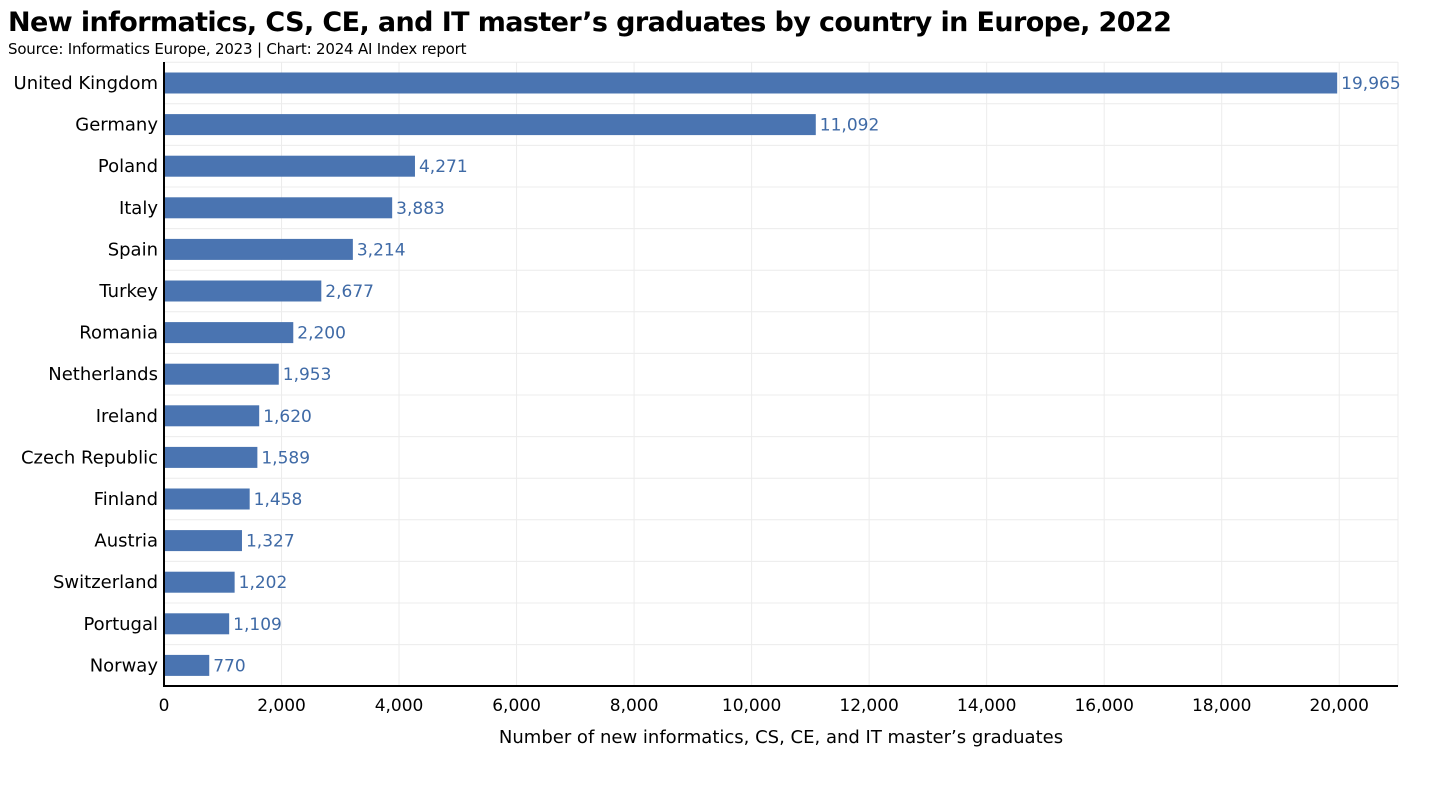  What do you see at coordinates (116, 125) in the screenshot?
I see `category-label: Germany` at bounding box center [116, 125].